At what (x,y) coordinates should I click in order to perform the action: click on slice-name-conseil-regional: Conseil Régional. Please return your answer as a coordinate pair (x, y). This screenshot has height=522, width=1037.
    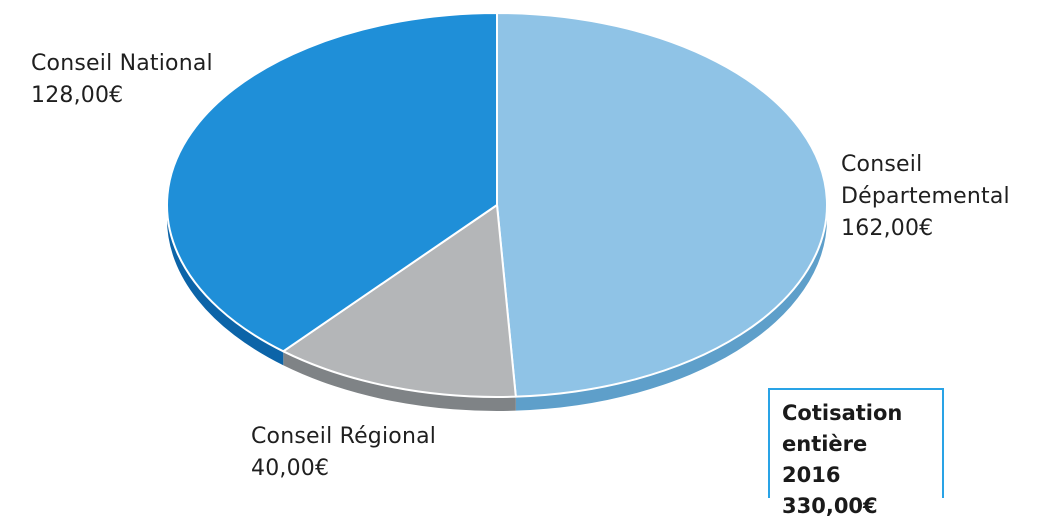
    Looking at the image, I should click on (344, 436).